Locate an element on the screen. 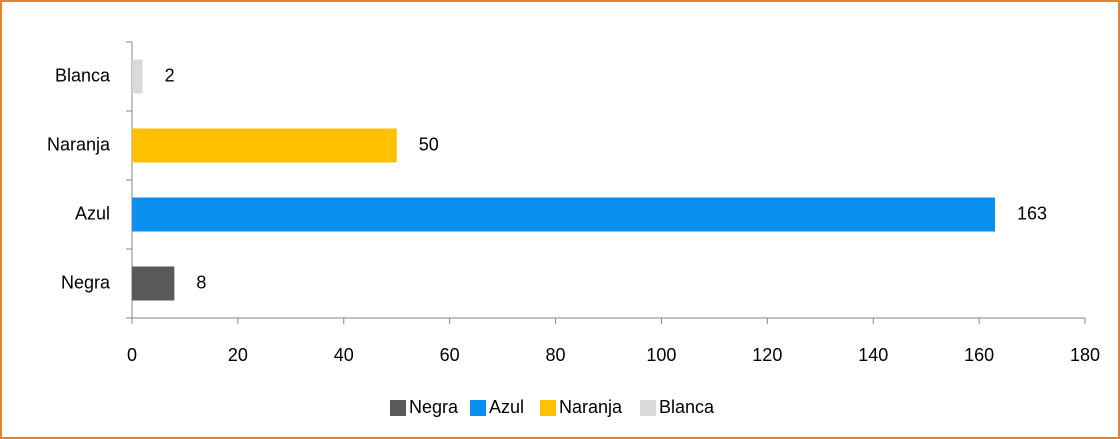 The image size is (1120, 439). data-label: 163 is located at coordinates (1032, 213).